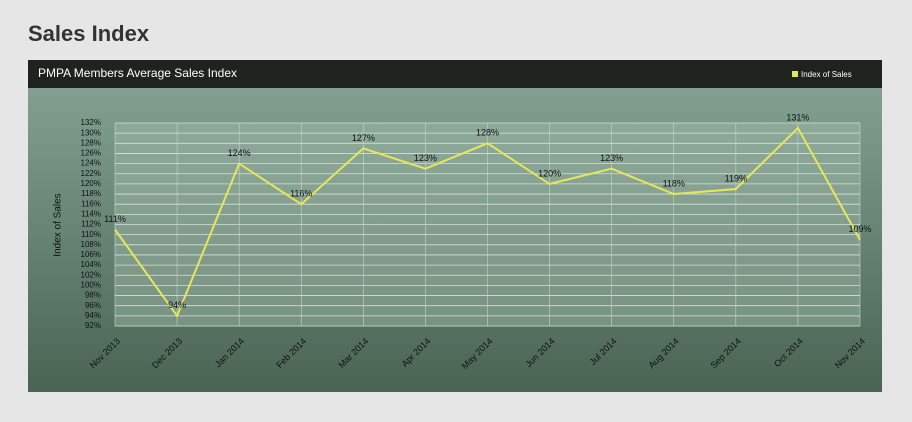  What do you see at coordinates (455, 74) in the screenshot?
I see `chart-title-bar` at bounding box center [455, 74].